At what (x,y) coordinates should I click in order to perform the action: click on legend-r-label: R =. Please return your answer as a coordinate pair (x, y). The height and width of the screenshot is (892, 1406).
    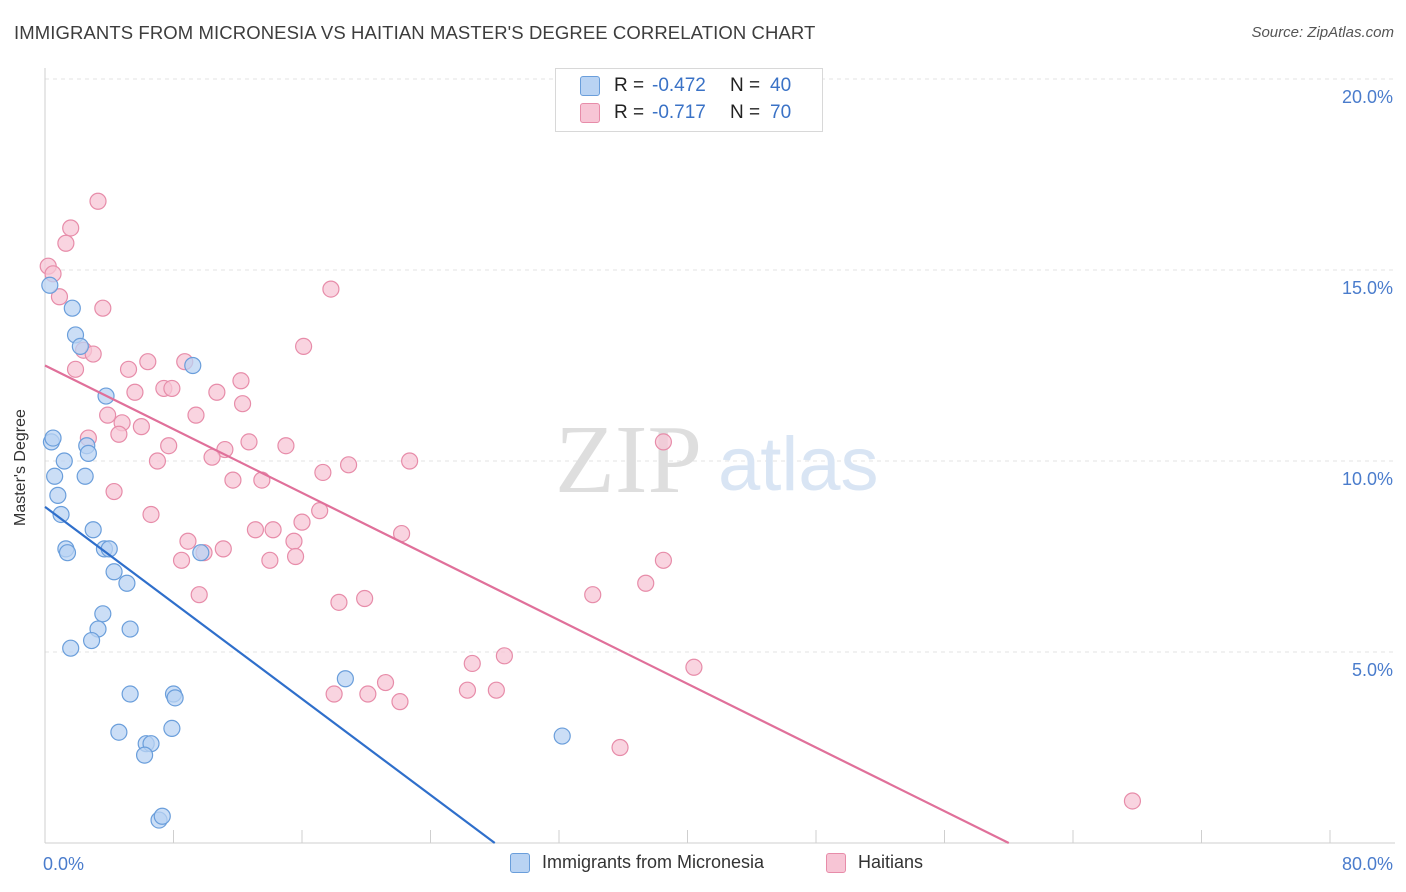
    Looking at the image, I should click on (629, 112).